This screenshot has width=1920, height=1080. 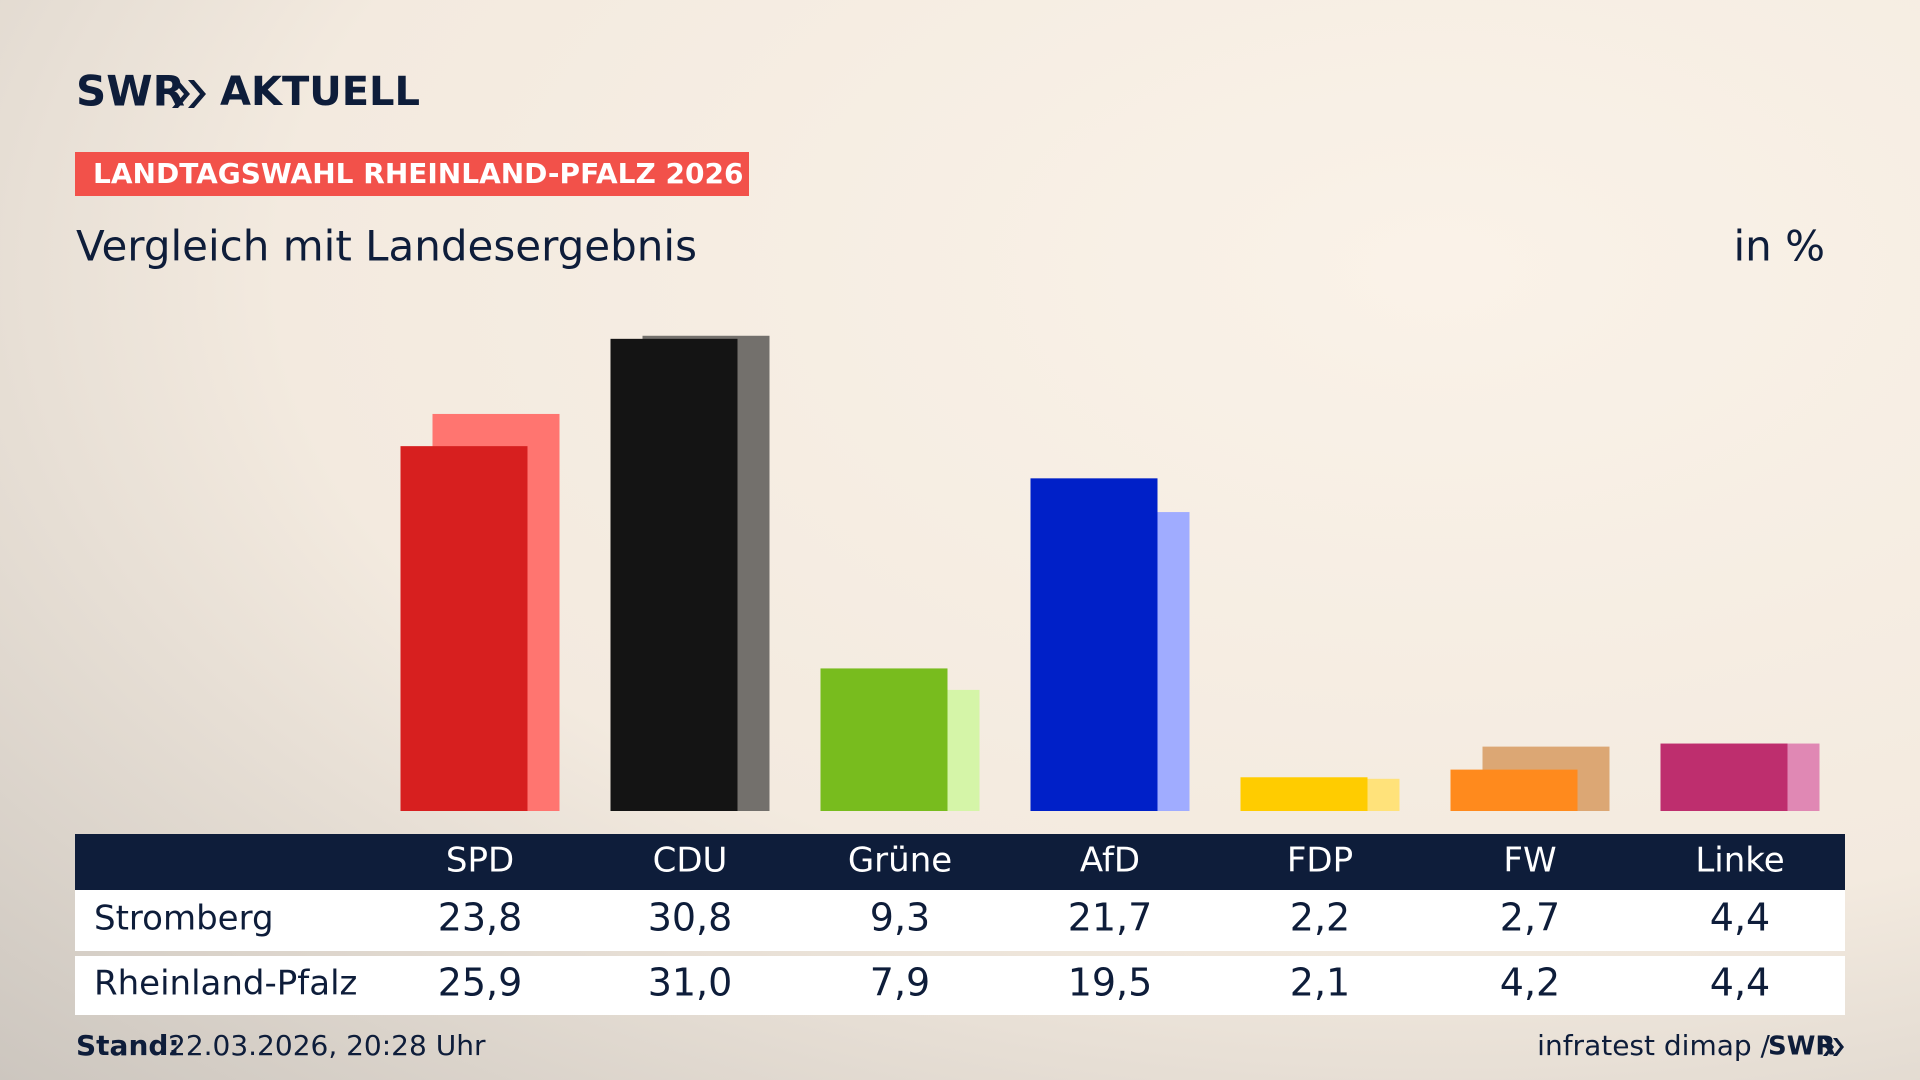 I want to click on value-cell: 23,8, so click(x=480, y=918).